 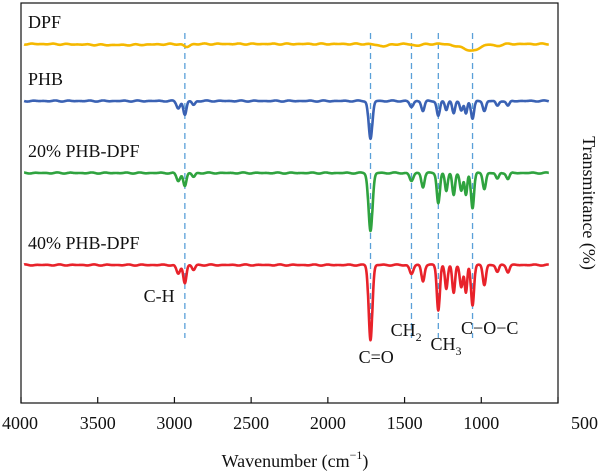 What do you see at coordinates (286, 302) in the screenshot?
I see `series-line-40-phb-dpf` at bounding box center [286, 302].